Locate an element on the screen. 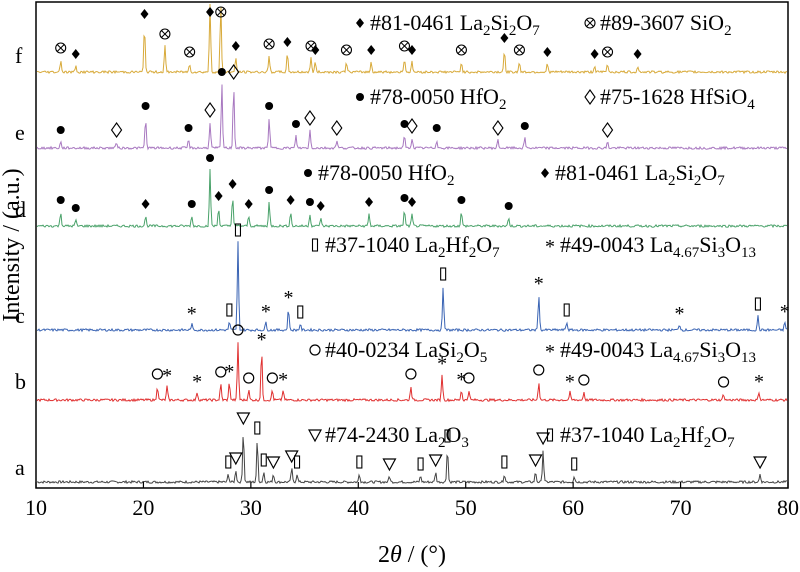 Image resolution: width=800 pixels, height=572 pixels. peak-marker-c-5: * is located at coordinates (679, 314).